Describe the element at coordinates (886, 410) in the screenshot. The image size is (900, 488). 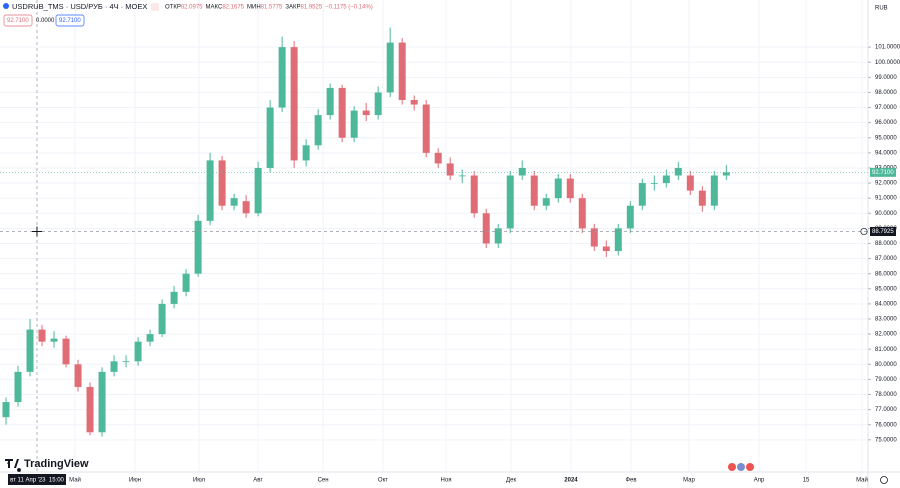
I see `y-tick-label: 77.0000` at that location.